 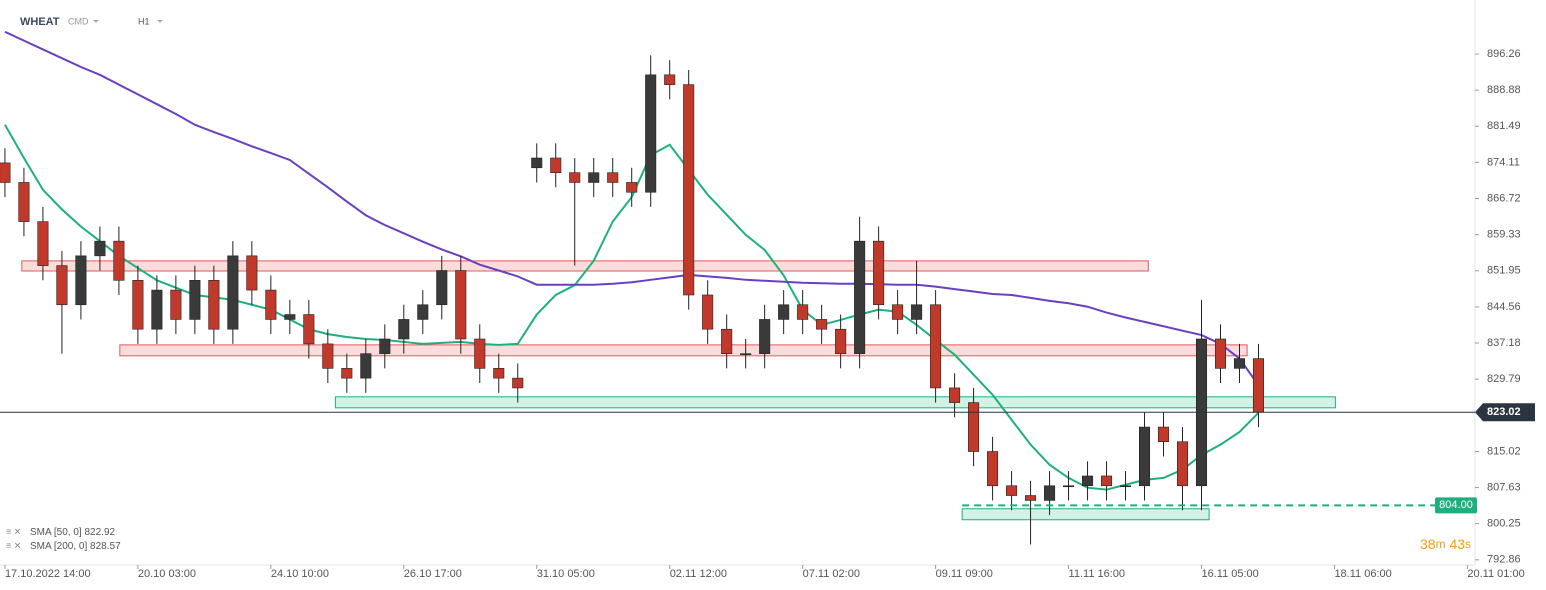 What do you see at coordinates (1504, 307) in the screenshot?
I see `y-tick-label: 844.56` at bounding box center [1504, 307].